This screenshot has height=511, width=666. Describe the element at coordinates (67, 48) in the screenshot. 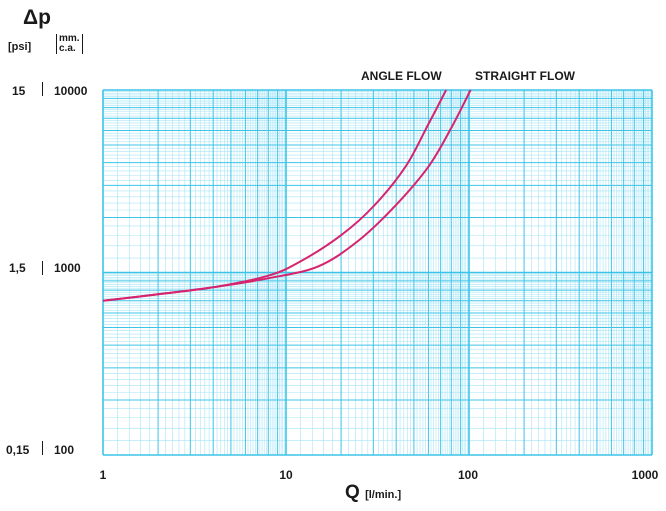

I see `y-unit-mm-bottom: c.a.` at that location.